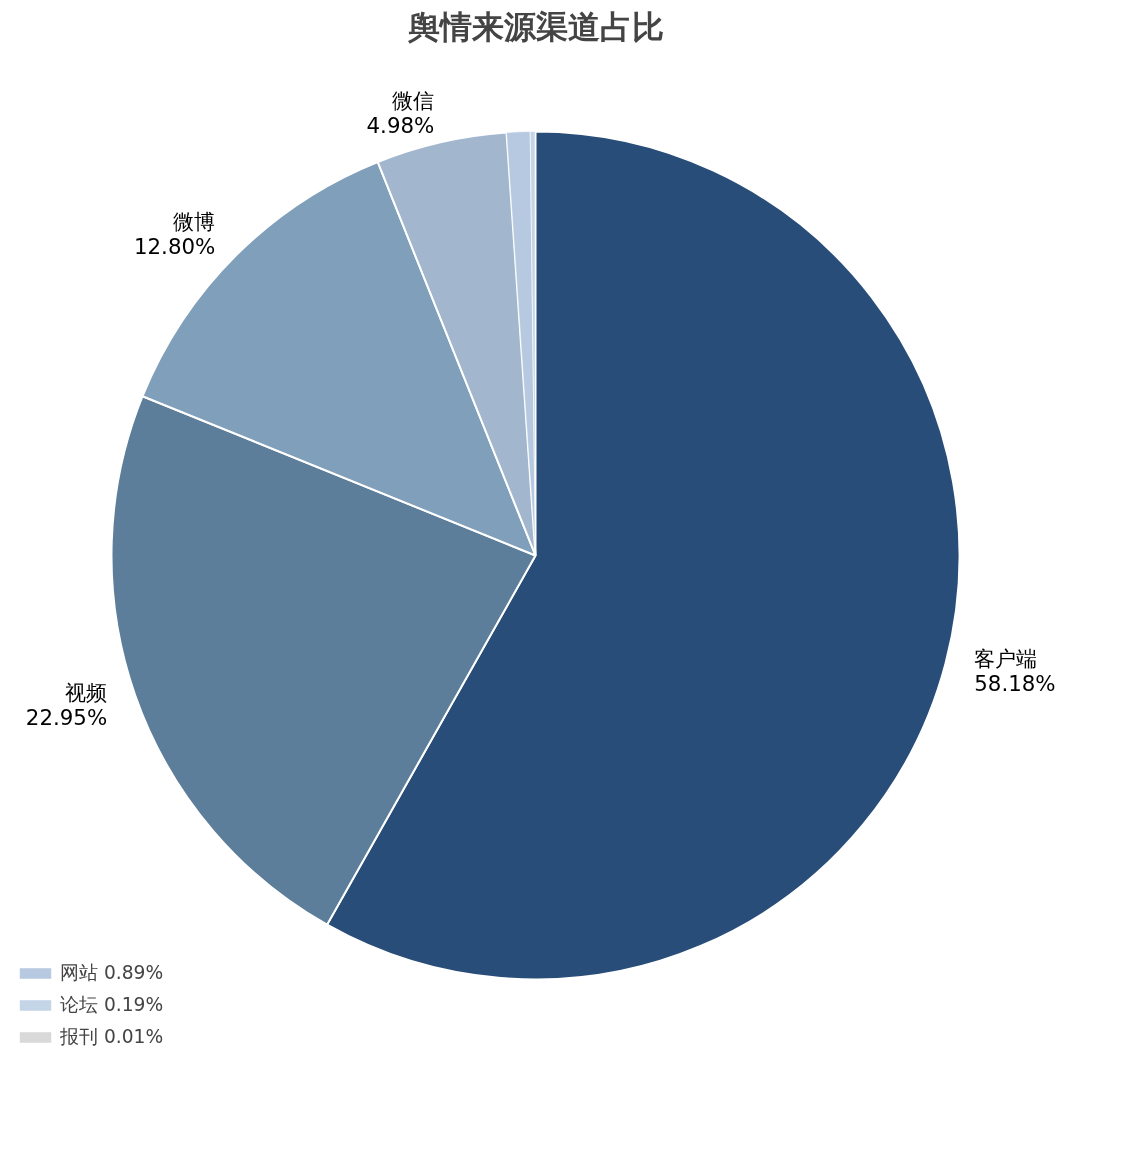 This screenshot has height=1152, width=1122. I want to click on slice-label: 微博, so click(194, 221).